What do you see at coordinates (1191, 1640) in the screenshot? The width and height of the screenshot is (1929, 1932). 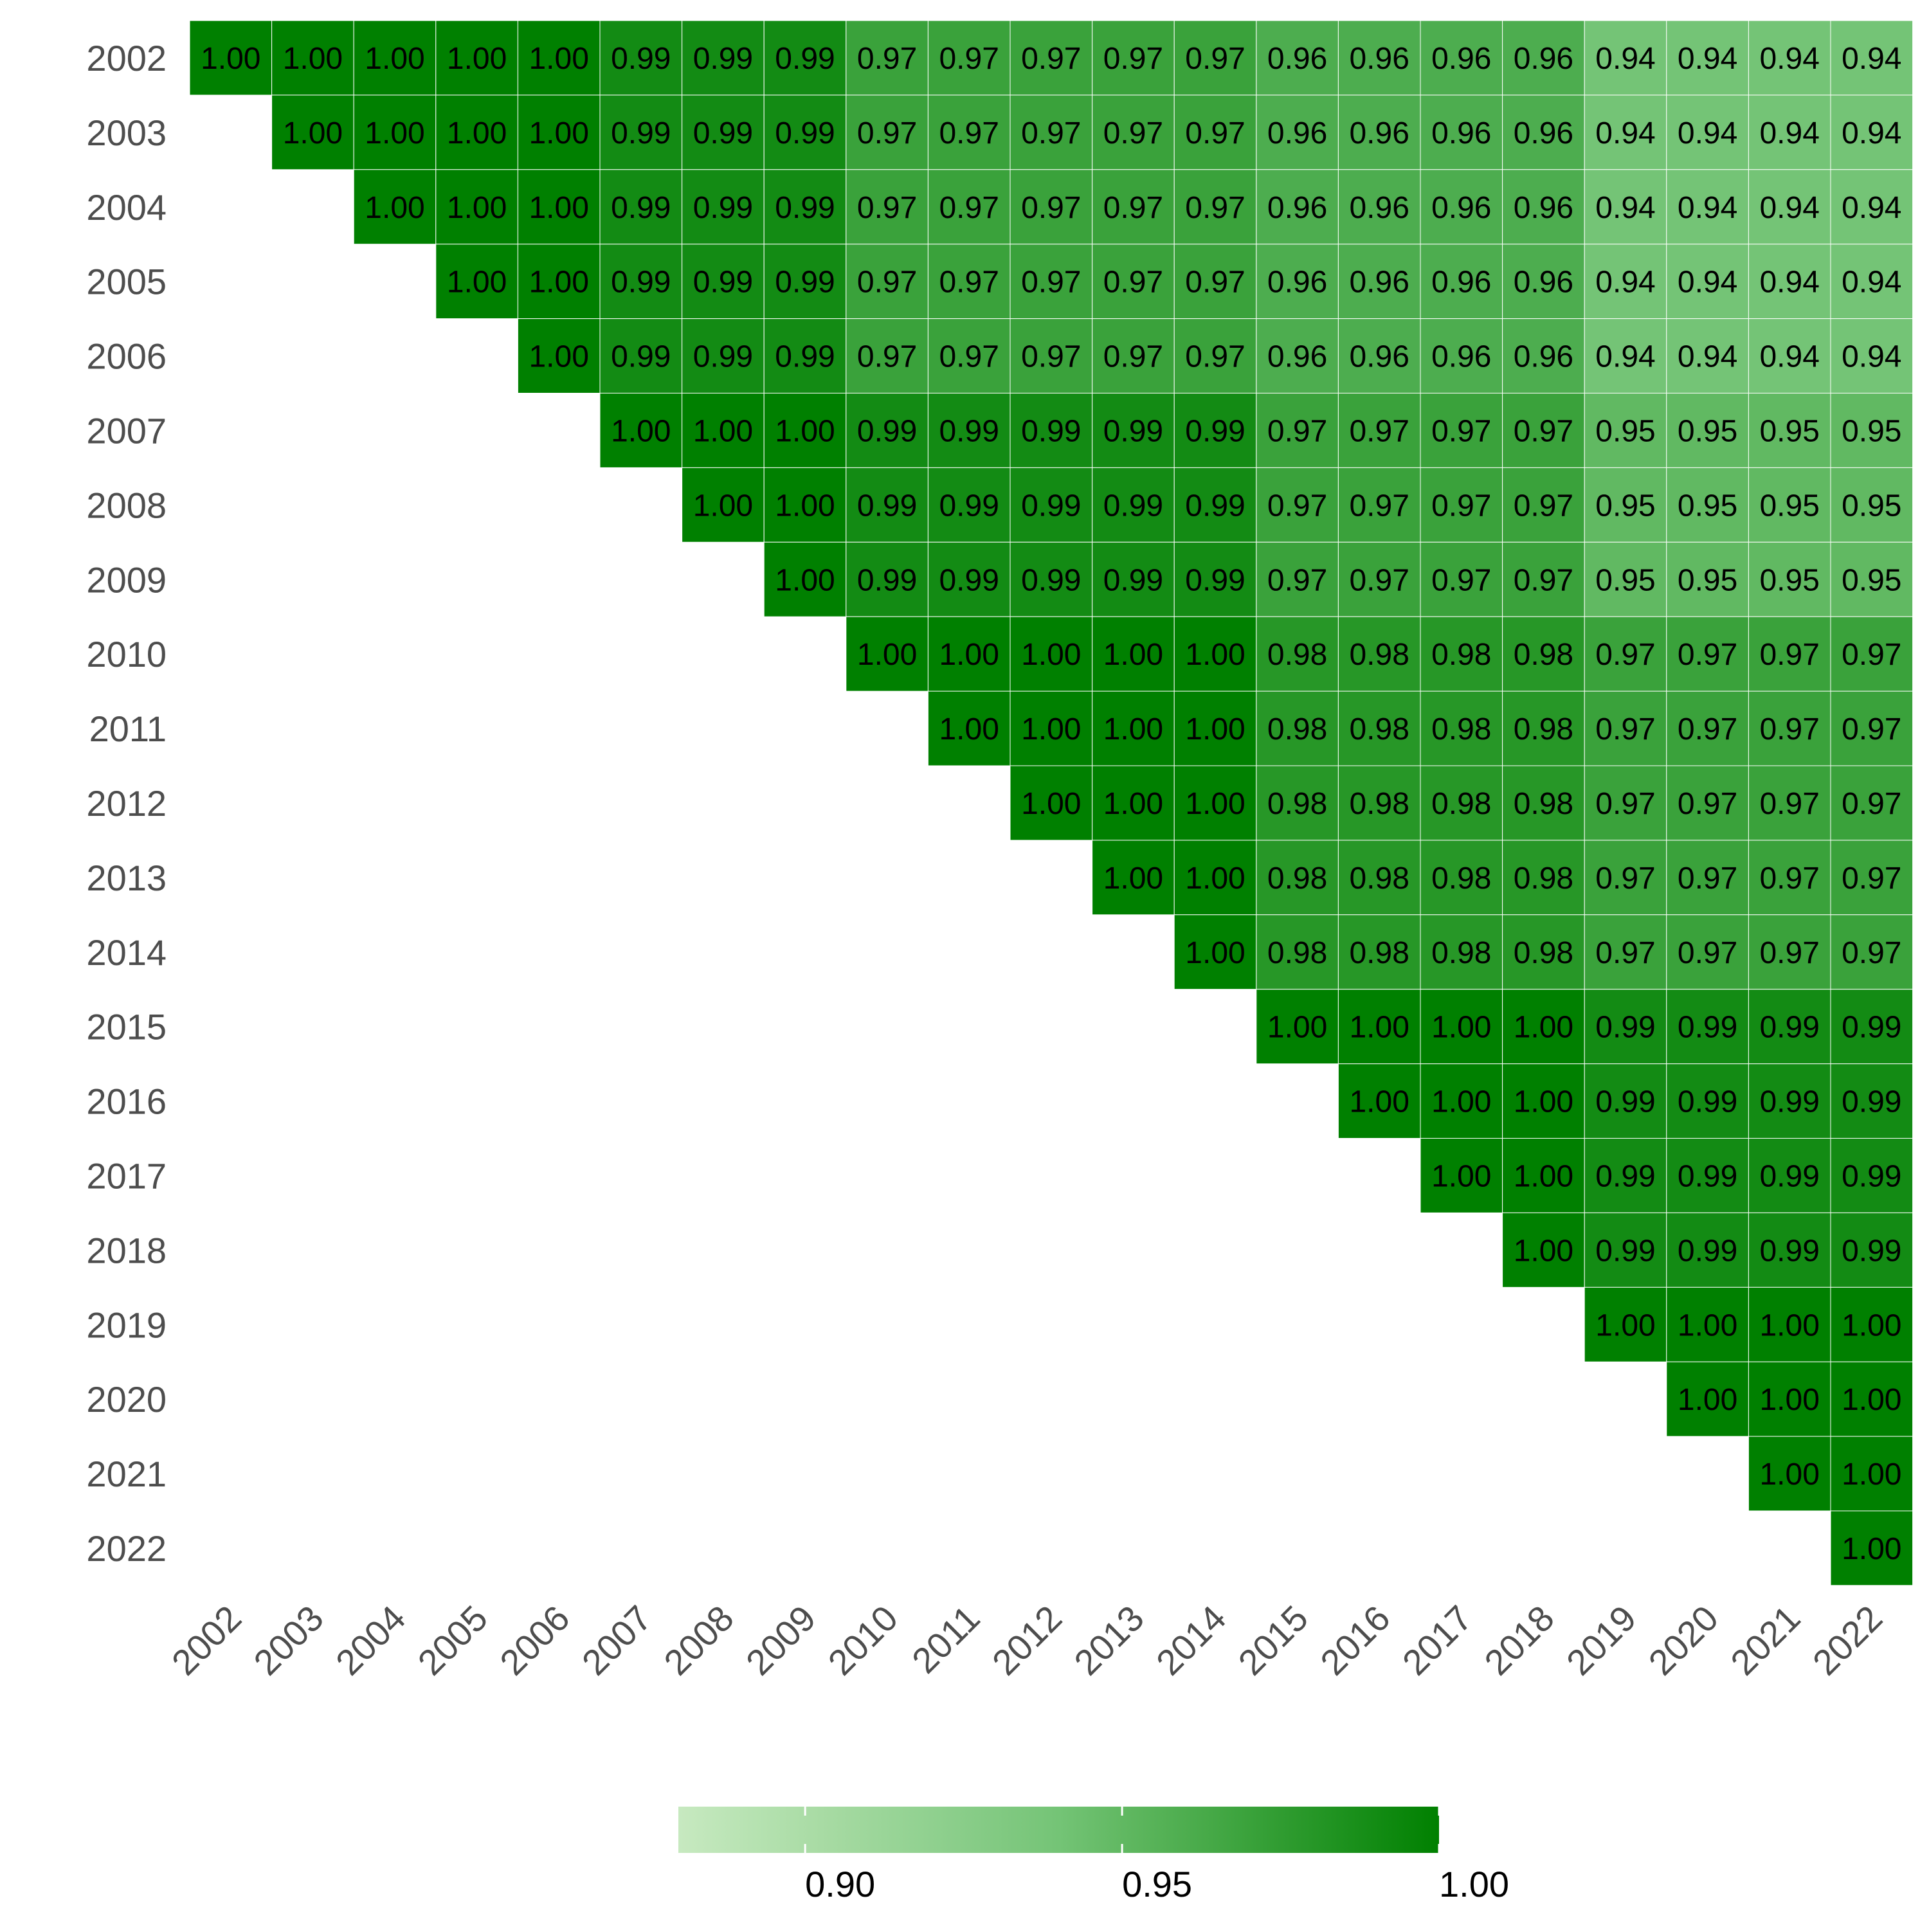 I see `column-label: 2014` at bounding box center [1191, 1640].